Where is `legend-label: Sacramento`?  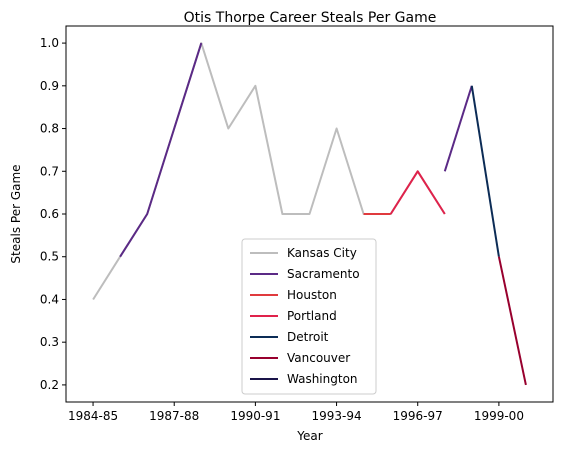
legend-label: Sacramento is located at coordinates (323, 274).